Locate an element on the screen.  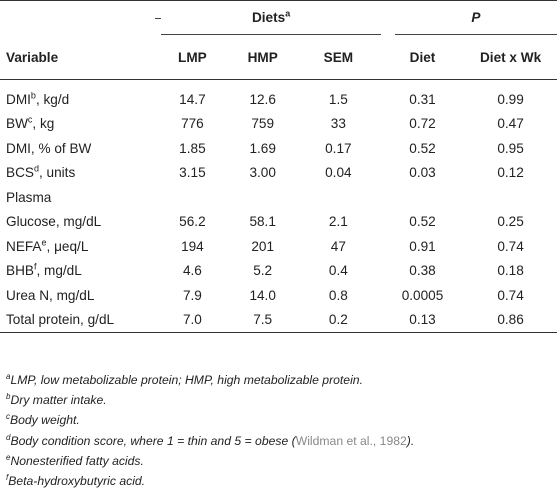
cell-value: 7.0 is located at coordinates (192, 320).